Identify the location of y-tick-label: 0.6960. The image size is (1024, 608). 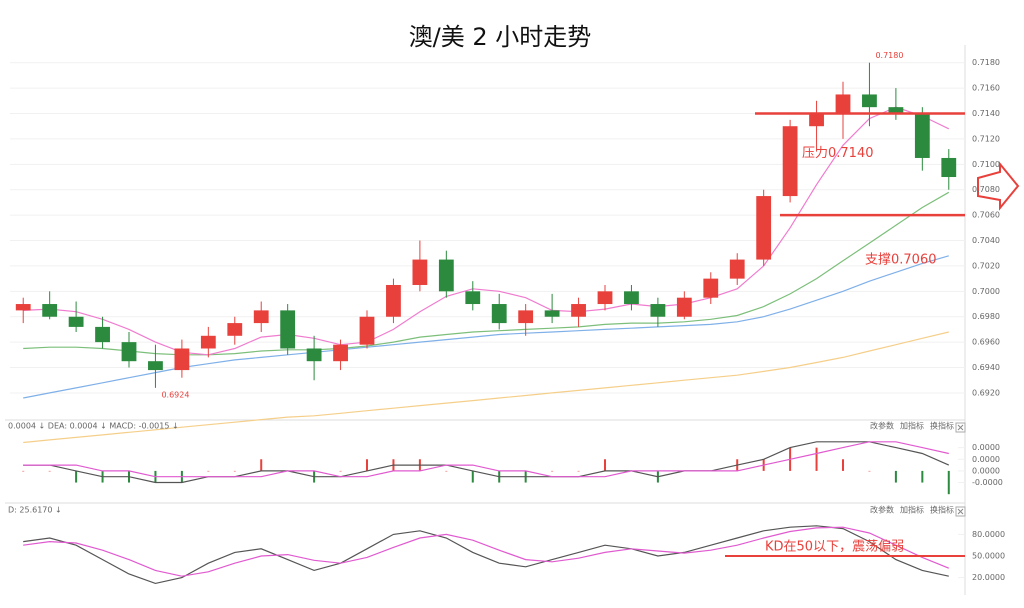
(986, 342).